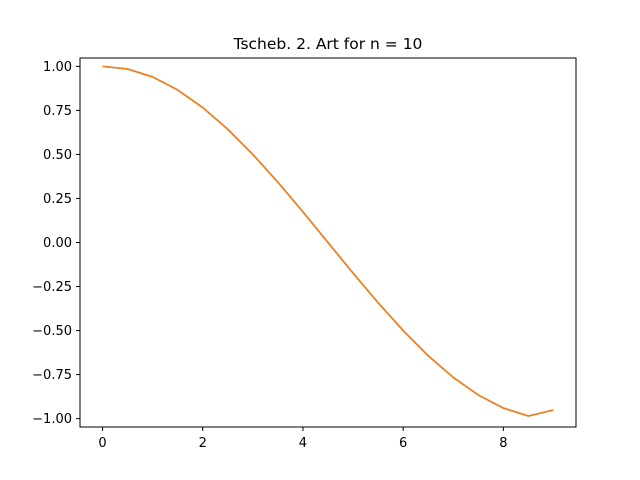 The height and width of the screenshot is (480, 640). I want to click on x-axis: 0 2 4 6 8, so click(302, 439).